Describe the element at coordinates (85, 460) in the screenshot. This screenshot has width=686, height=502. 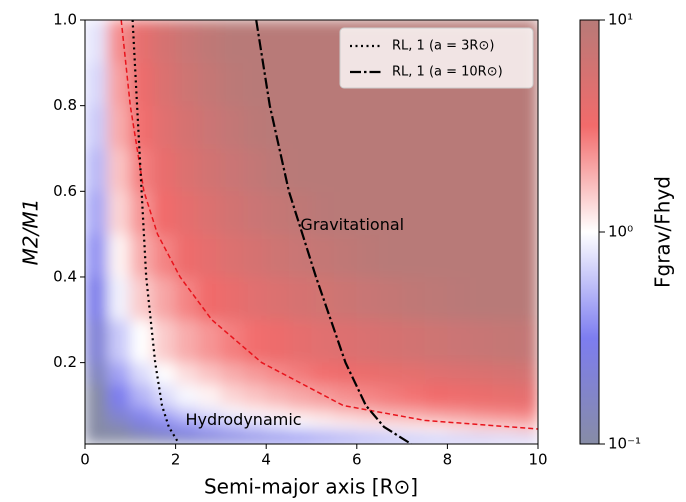
I see `x-tick-label: 0` at that location.